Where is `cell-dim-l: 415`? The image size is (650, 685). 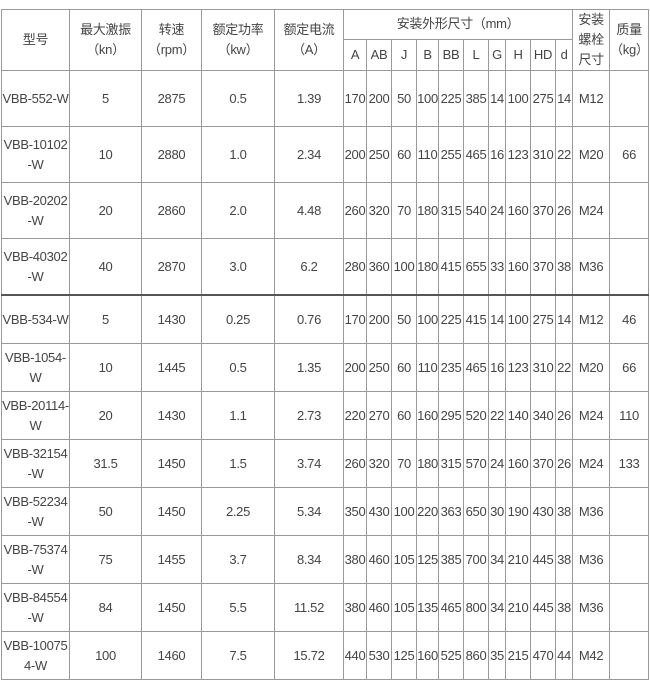
cell-dim-l: 415 is located at coordinates (476, 319).